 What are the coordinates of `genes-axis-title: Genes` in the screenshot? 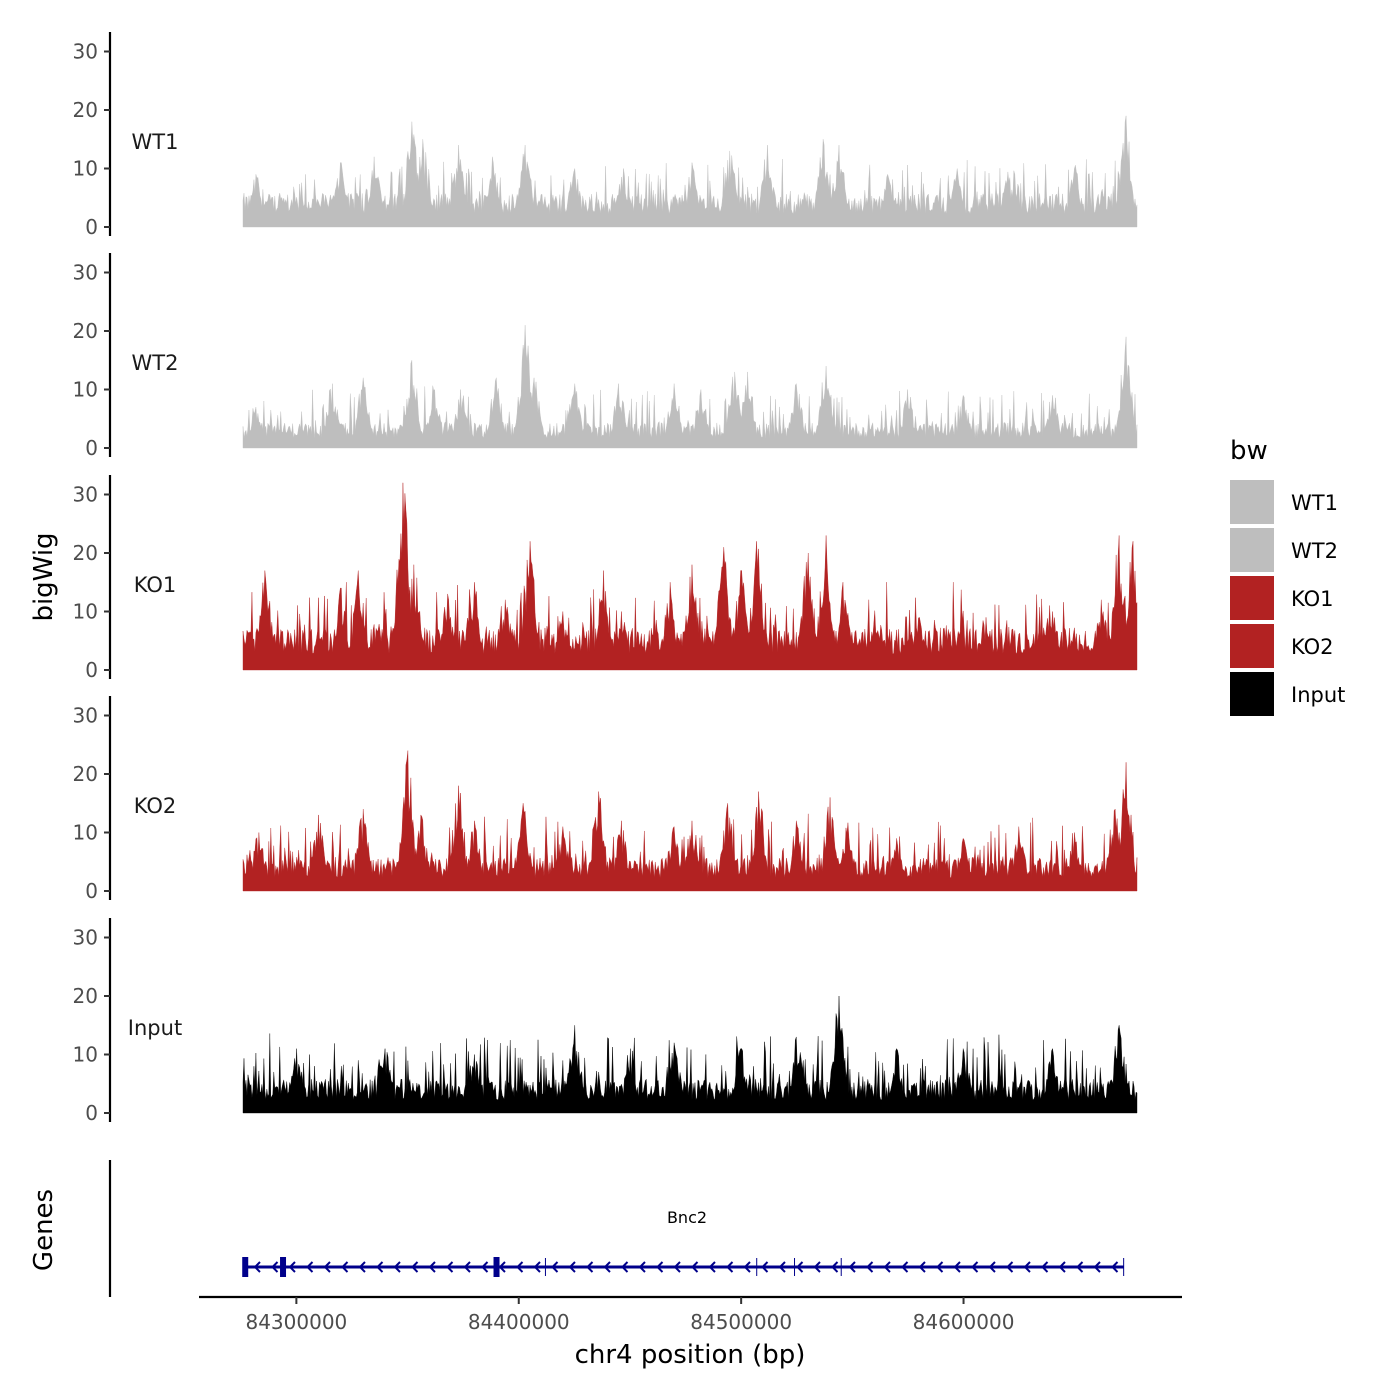 It's located at (44, 1230).